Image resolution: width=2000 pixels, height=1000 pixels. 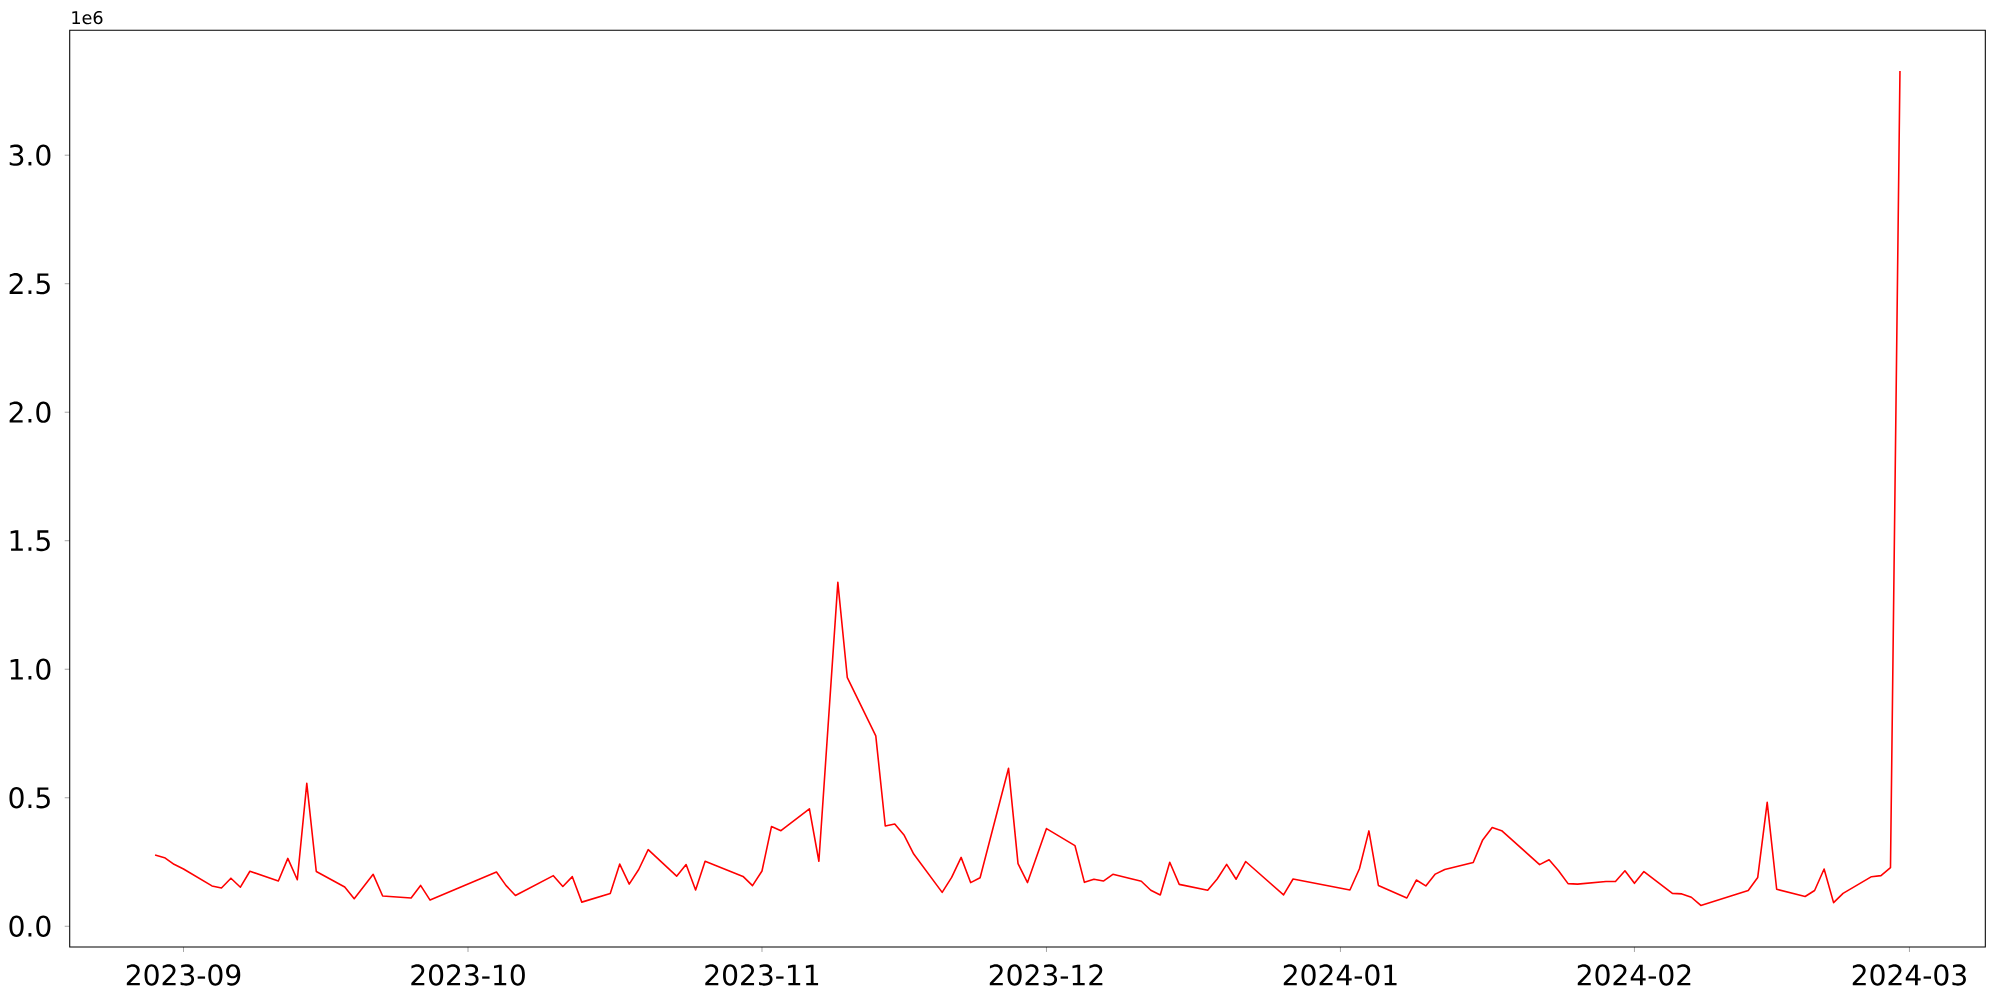 I want to click on x-tick-label: 2024-03, so click(x=1909, y=975).